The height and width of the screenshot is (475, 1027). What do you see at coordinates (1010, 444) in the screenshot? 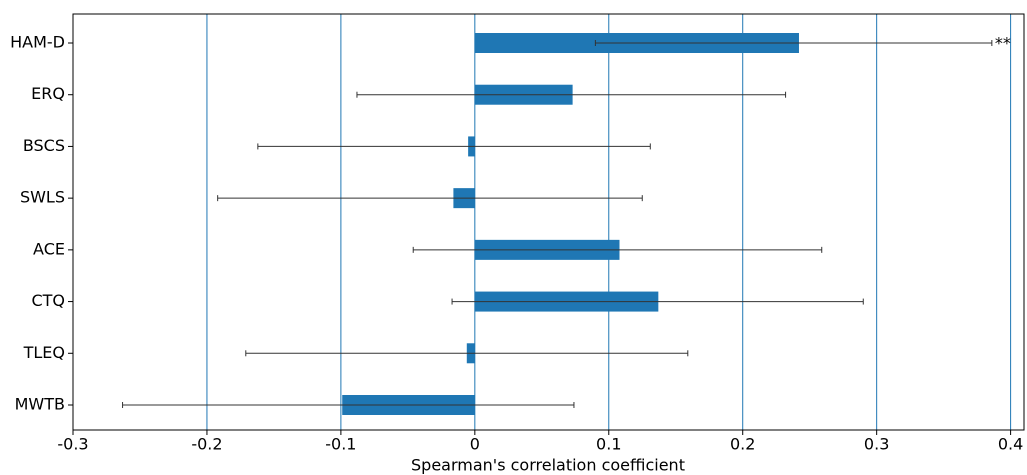
I see `x-tick-label: 0.4` at bounding box center [1010, 444].